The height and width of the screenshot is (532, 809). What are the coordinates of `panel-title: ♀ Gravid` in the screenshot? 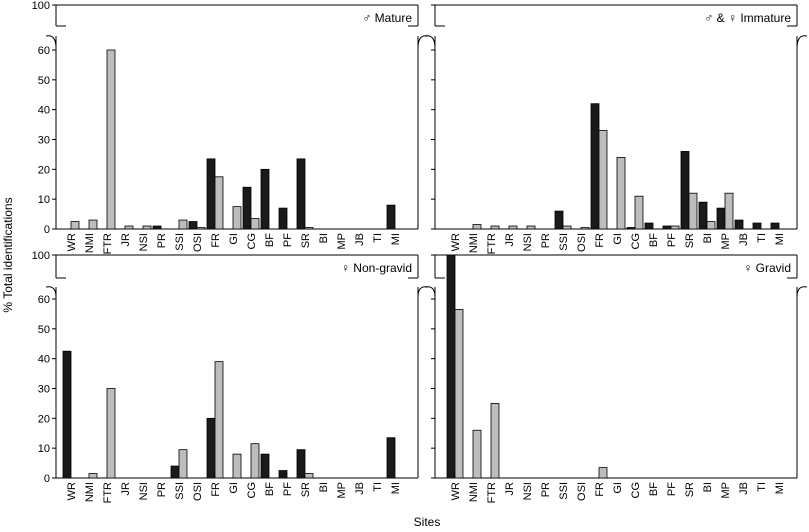 It's located at (767, 268).